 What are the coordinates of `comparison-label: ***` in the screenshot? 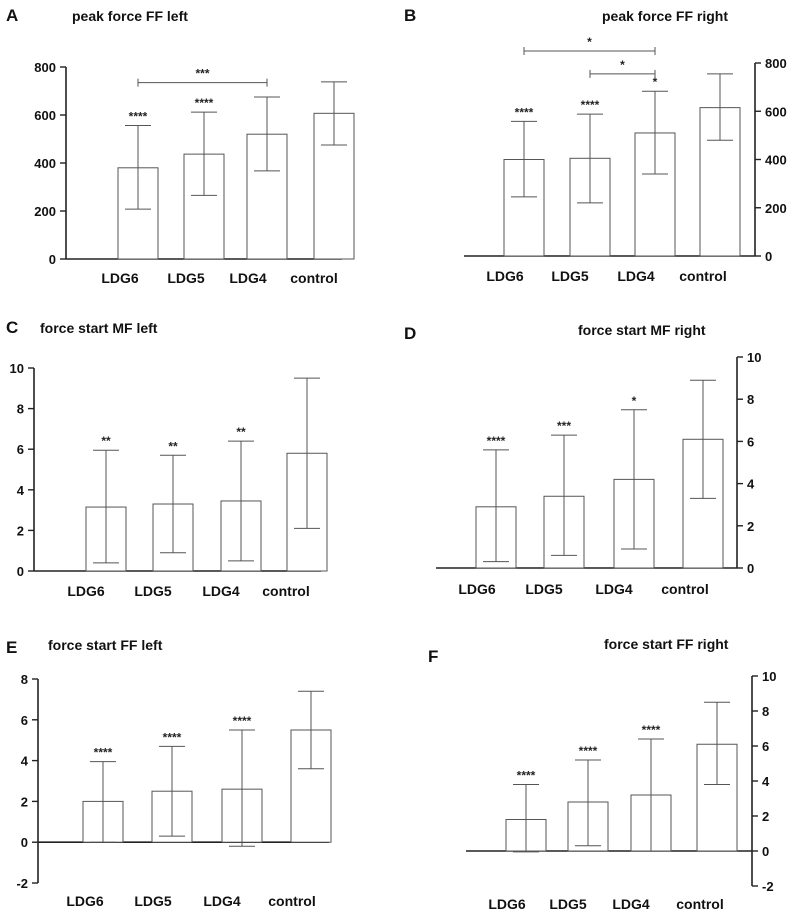 It's located at (202, 74).